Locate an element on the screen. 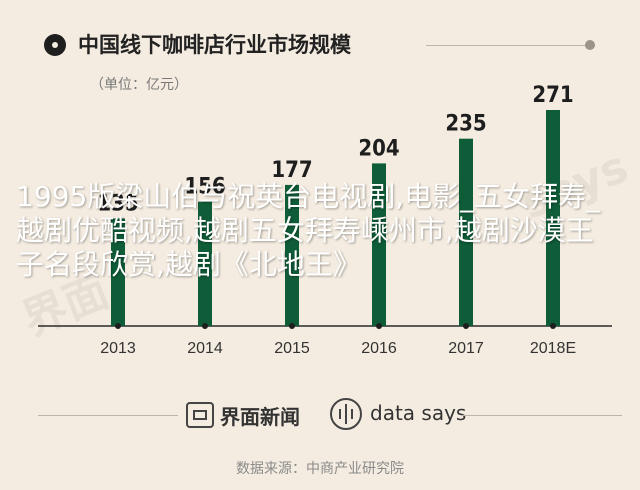 This screenshot has height=490, width=640. bar-2017 is located at coordinates (466, 232).